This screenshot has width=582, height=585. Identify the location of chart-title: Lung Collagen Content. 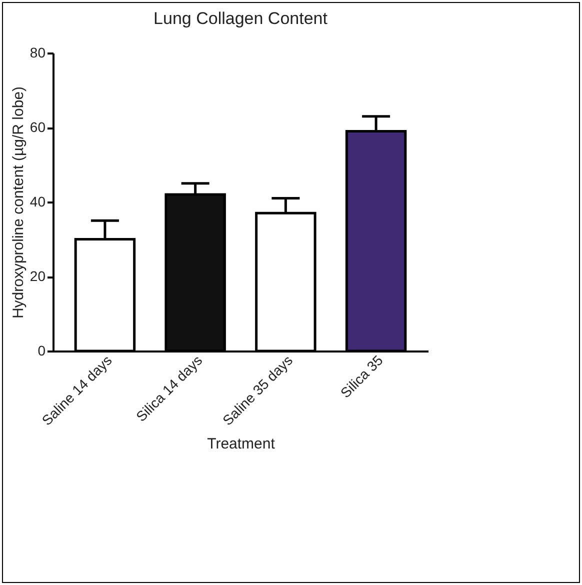
(241, 18).